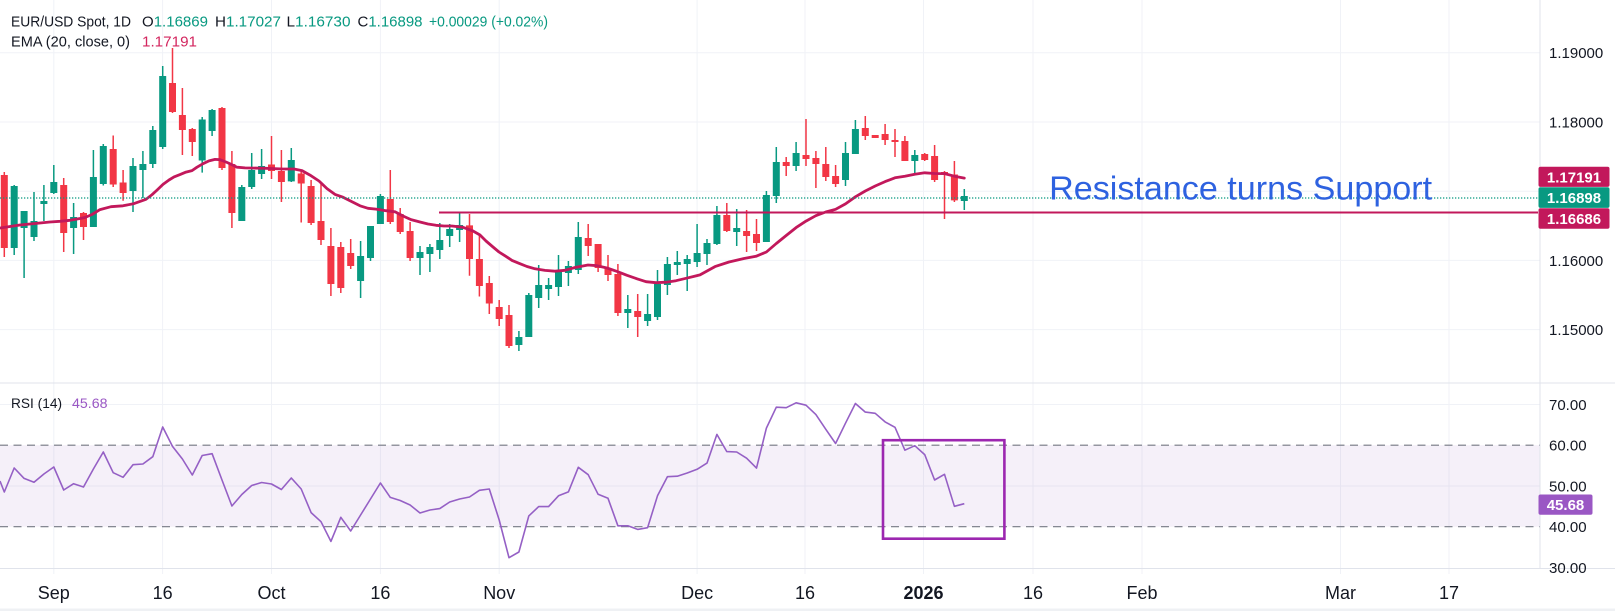 The image size is (1615, 611). Describe the element at coordinates (1576, 261) in the screenshot. I see `svg-text: 1.16000` at that location.